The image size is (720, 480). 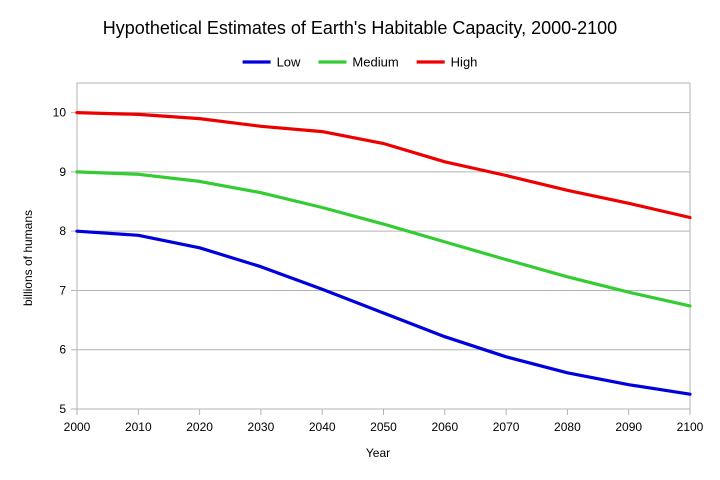 I want to click on x-tick-label: 2070, so click(x=506, y=427).